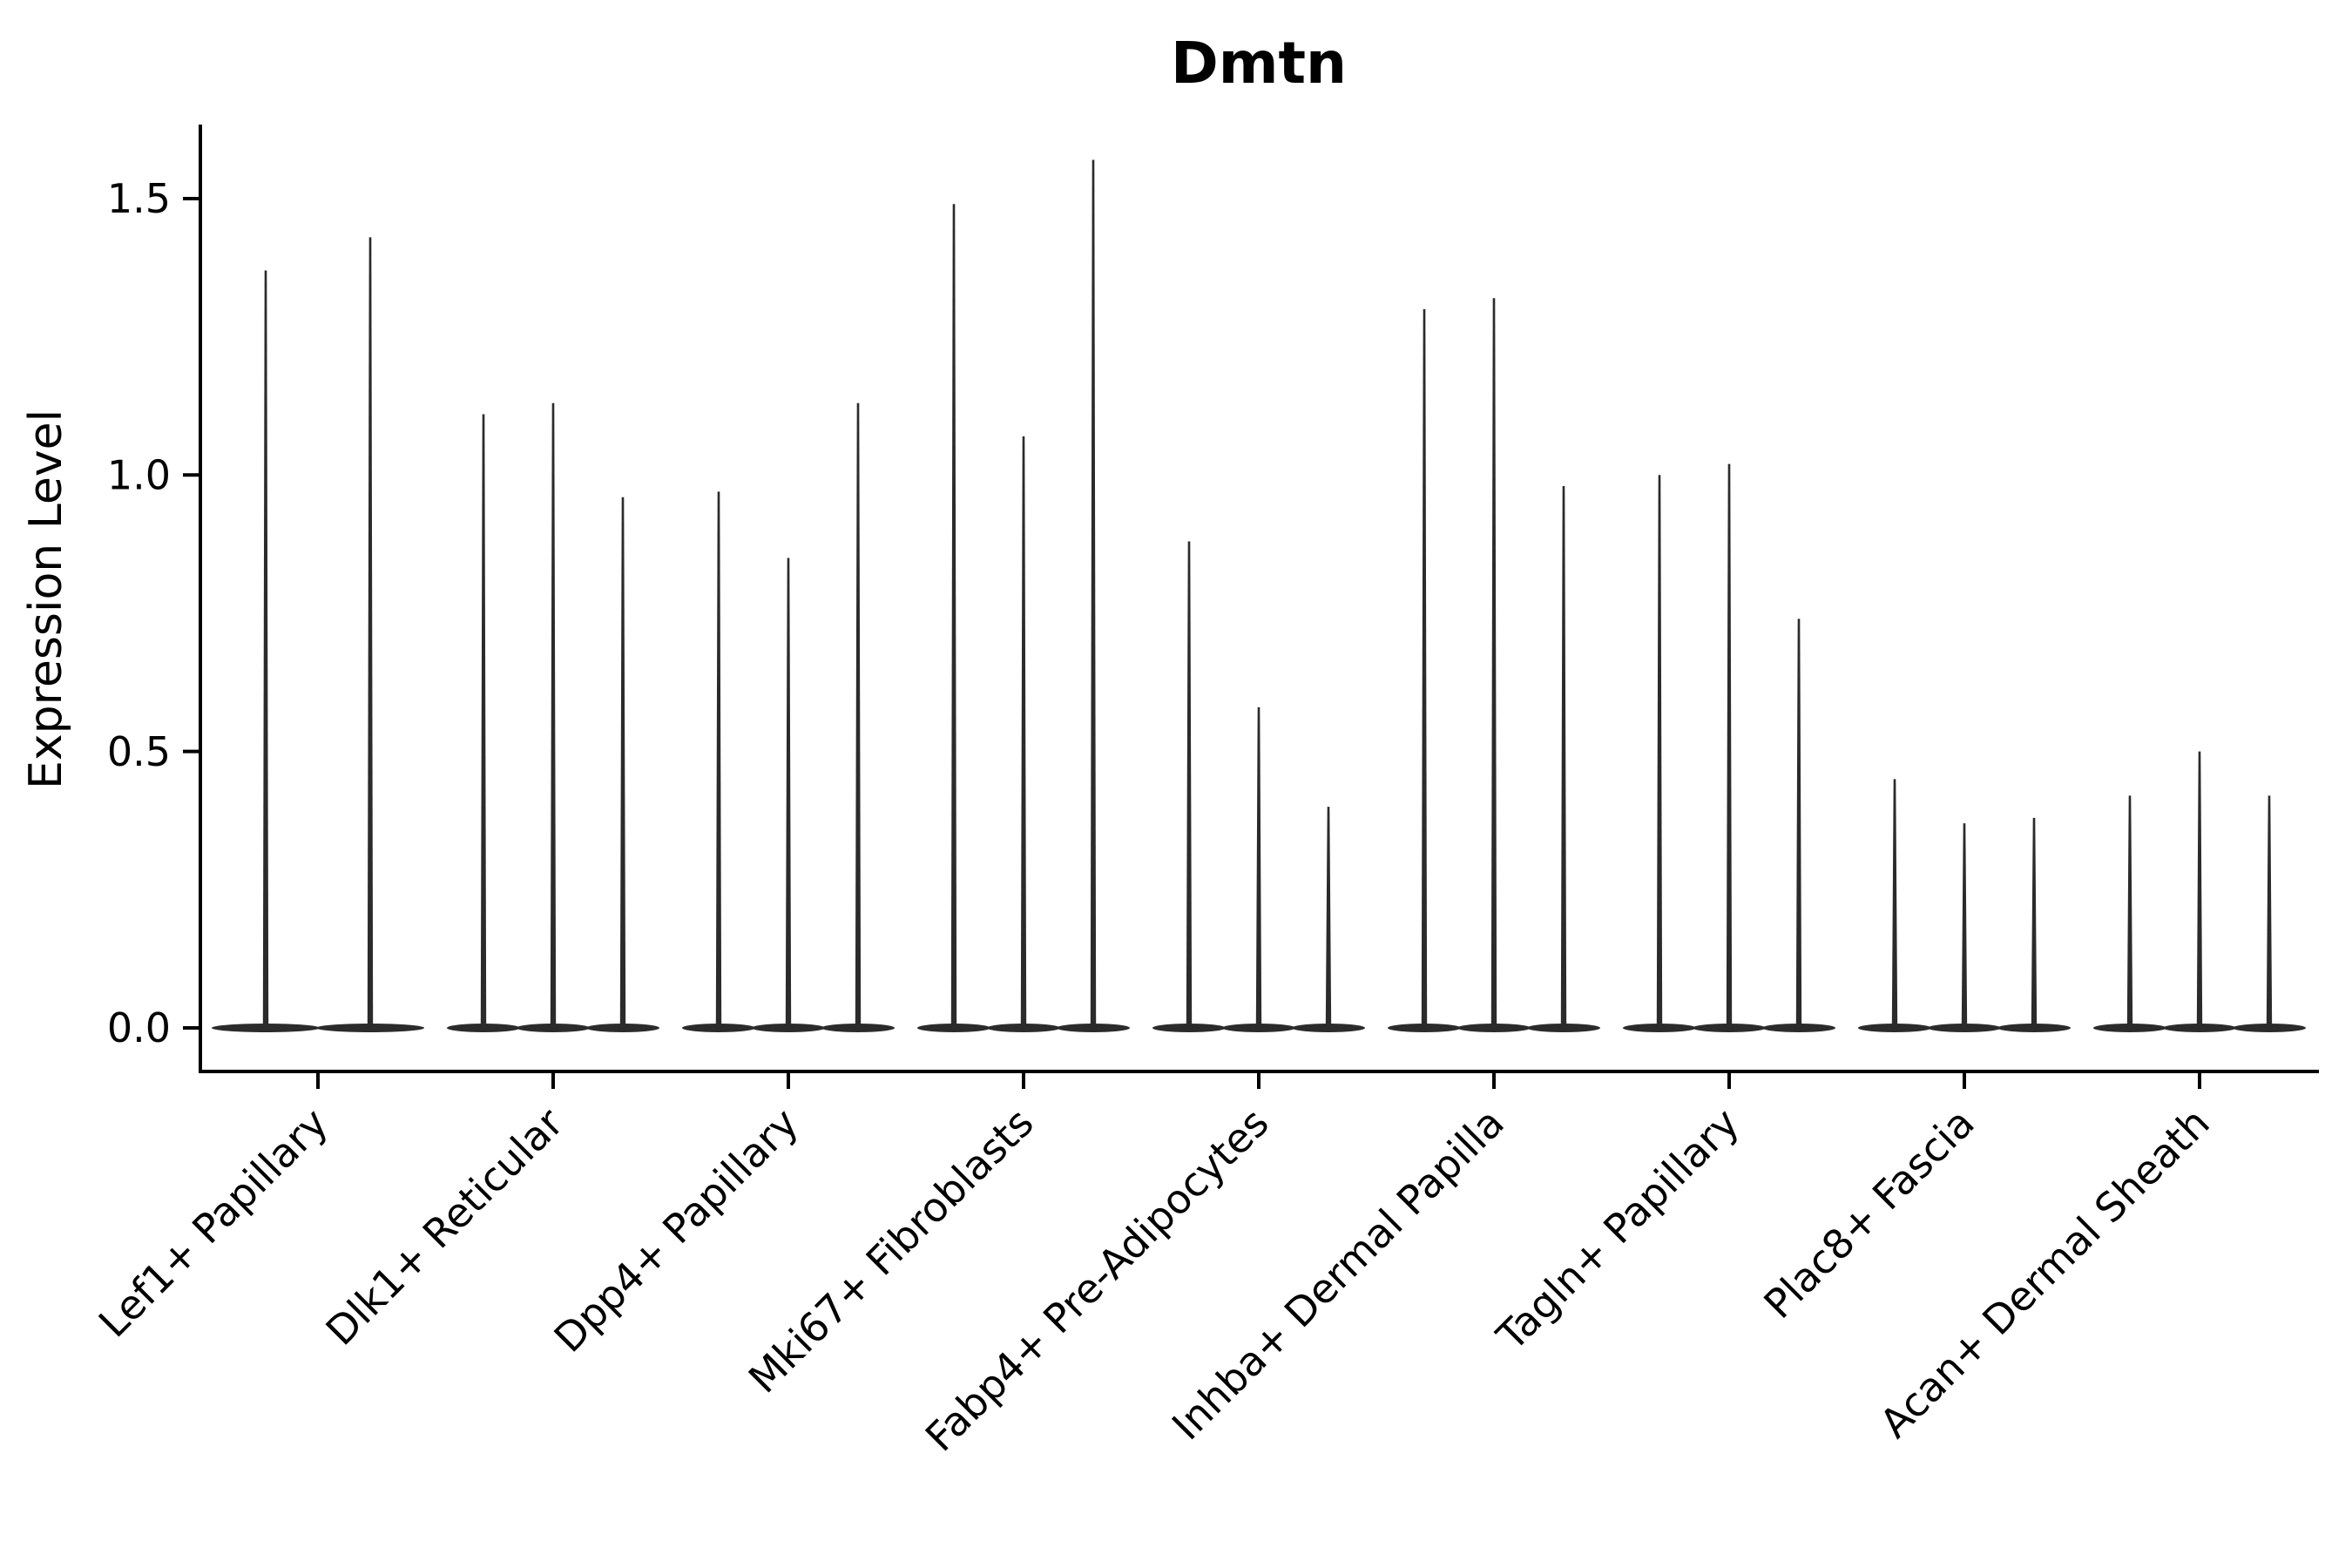 The height and width of the screenshot is (1568, 2352). Describe the element at coordinates (139, 198) in the screenshot. I see `y-tick-label: 1.5` at that location.